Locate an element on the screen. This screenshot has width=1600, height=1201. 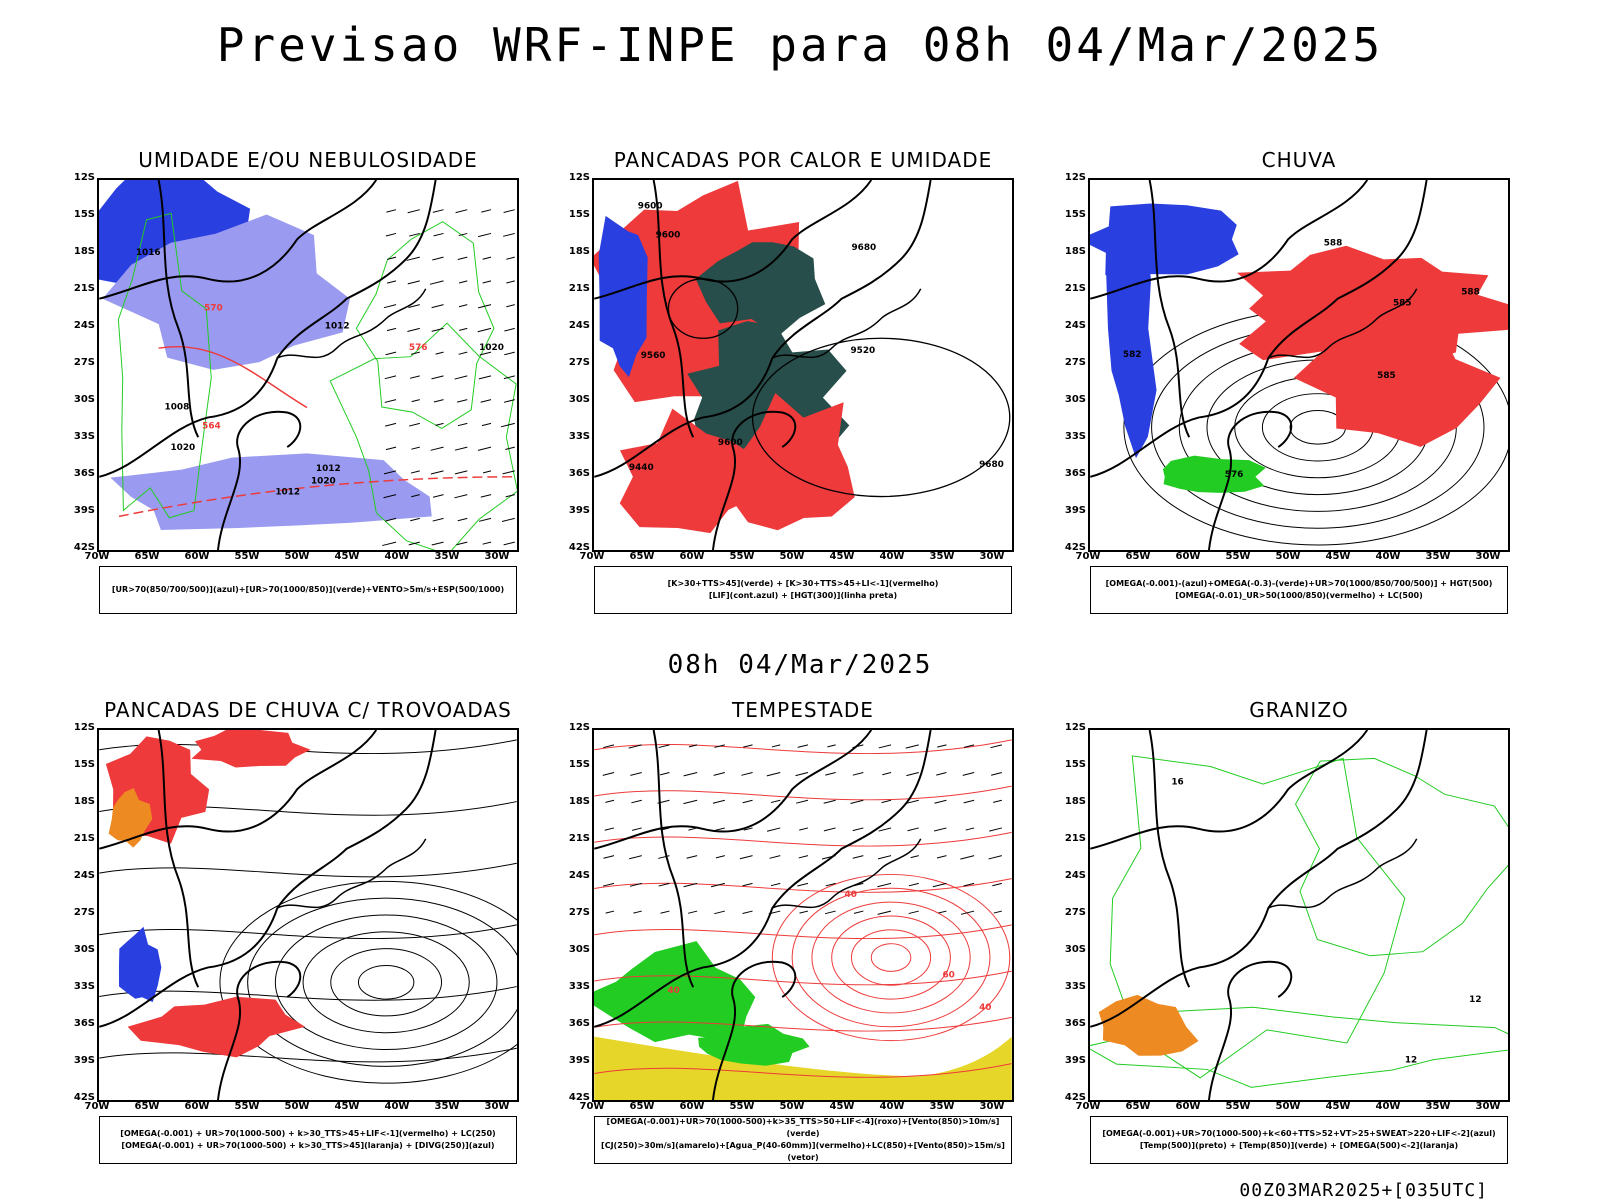
lat-tick-label: 33S is located at coordinates (1075, 436).